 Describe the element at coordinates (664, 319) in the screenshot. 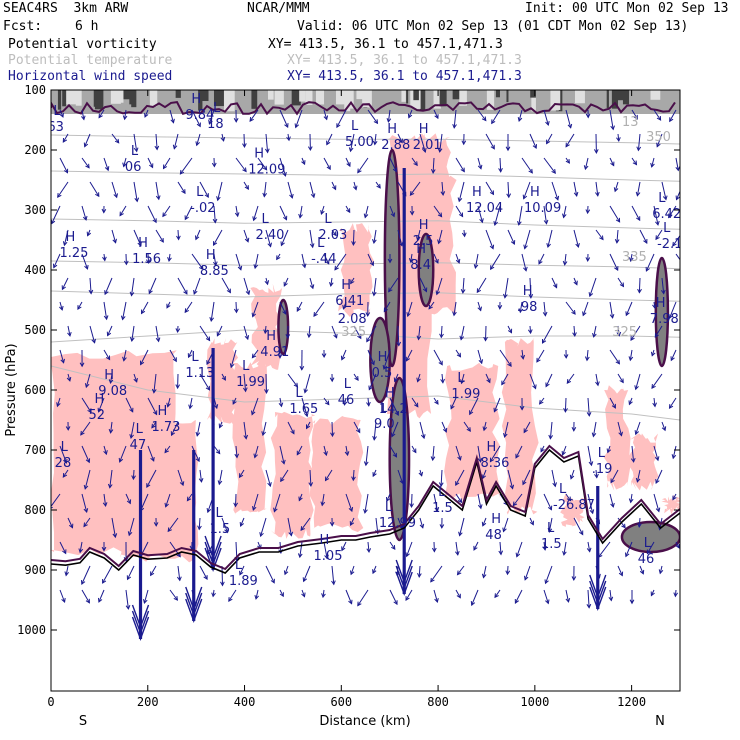

I see `extremum-value: 7.98` at that location.